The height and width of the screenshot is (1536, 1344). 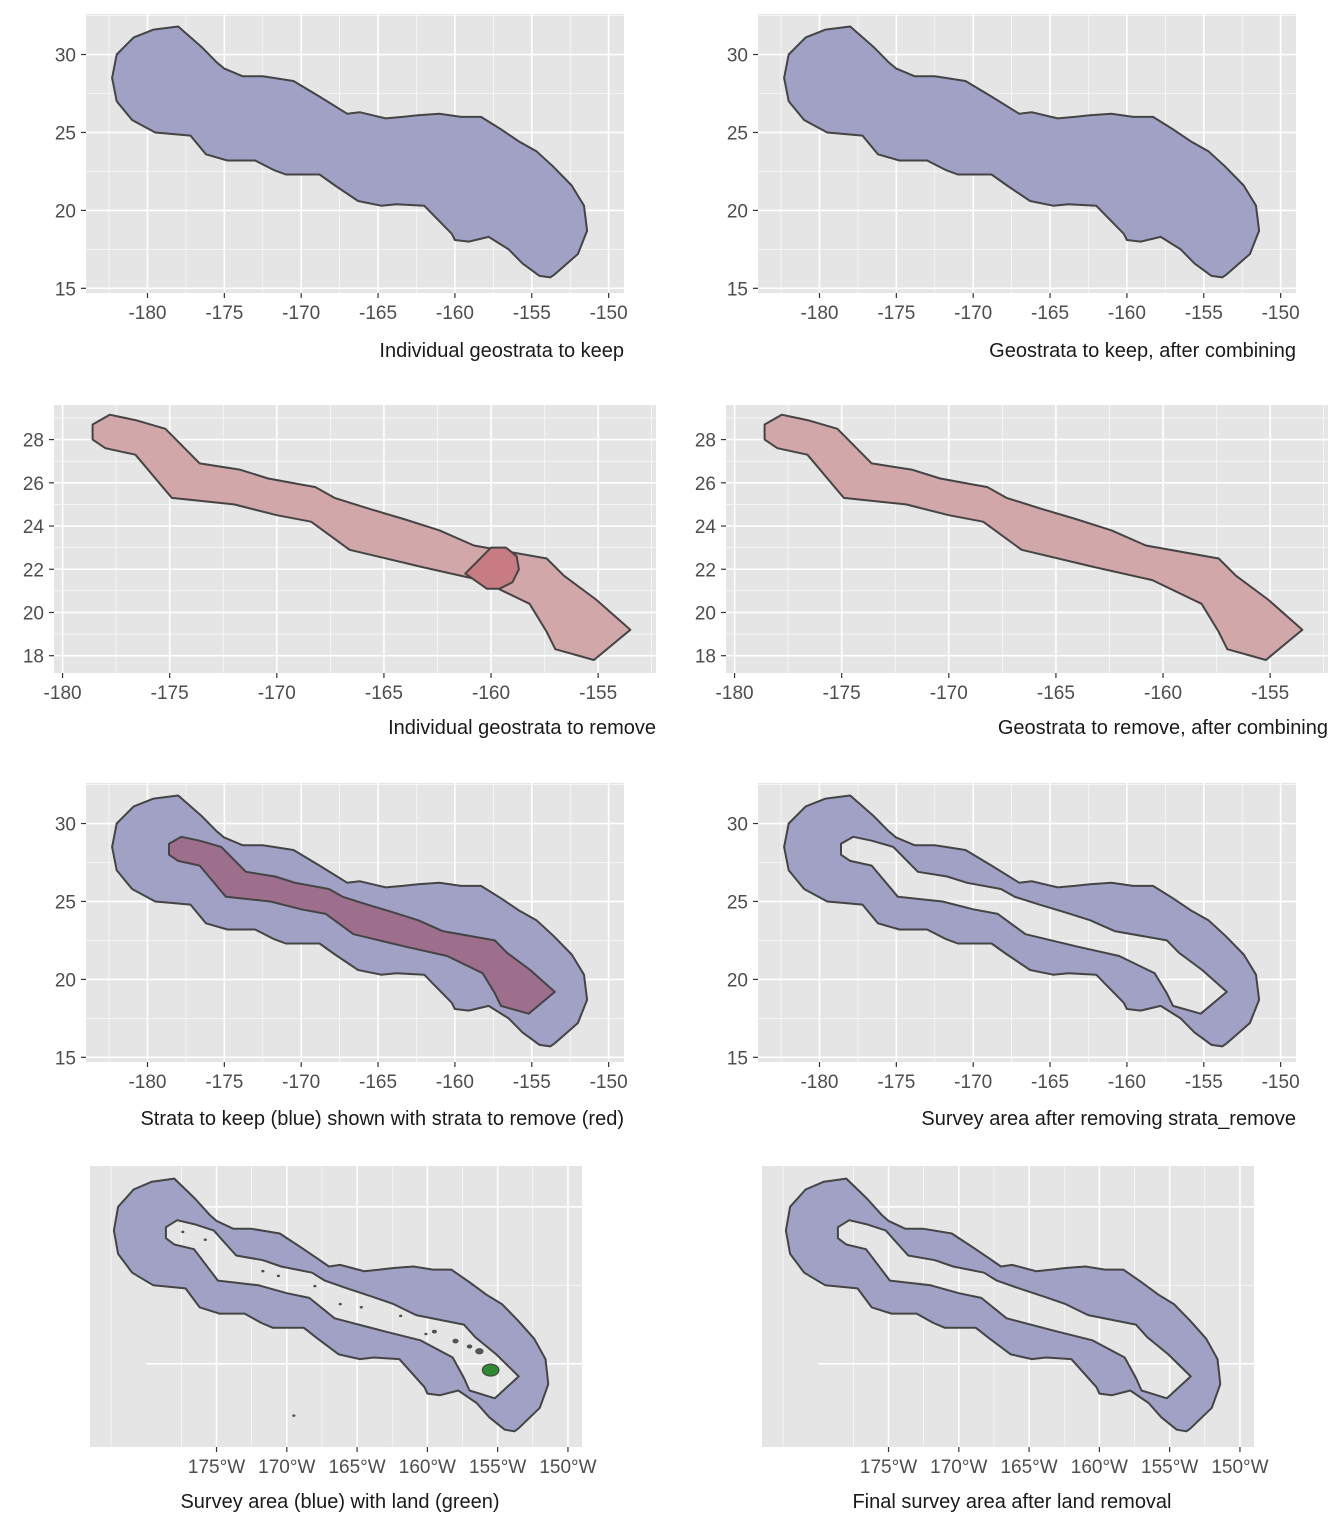 What do you see at coordinates (1011, 1502) in the screenshot?
I see `panel-caption: Final survey area after land removal` at bounding box center [1011, 1502].